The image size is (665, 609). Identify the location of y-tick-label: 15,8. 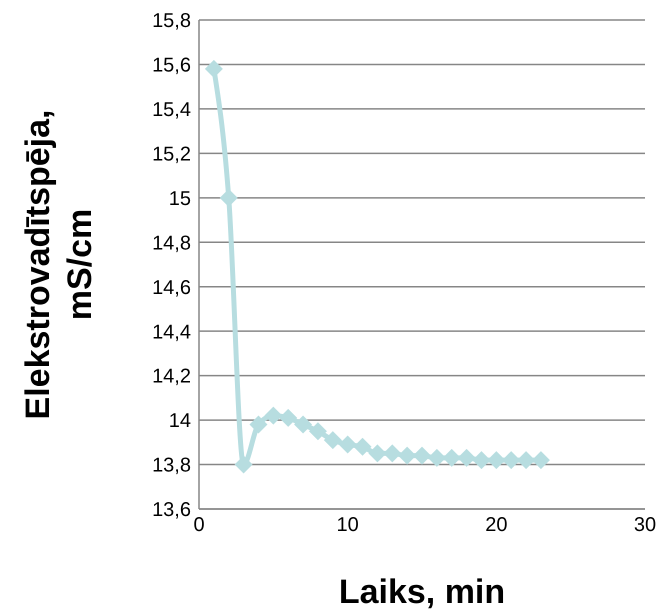
(171, 21).